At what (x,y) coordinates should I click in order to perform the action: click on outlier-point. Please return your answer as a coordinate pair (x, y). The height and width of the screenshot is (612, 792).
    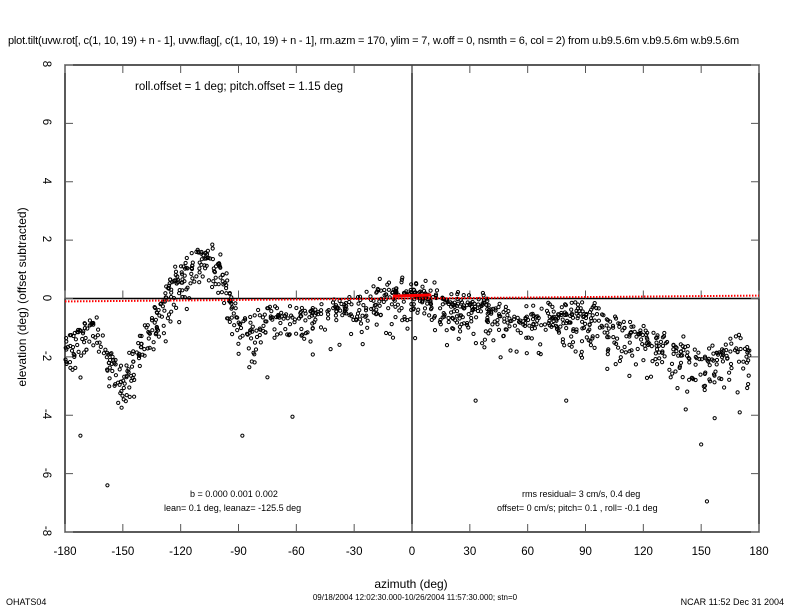
    Looking at the image, I should click on (701, 444).